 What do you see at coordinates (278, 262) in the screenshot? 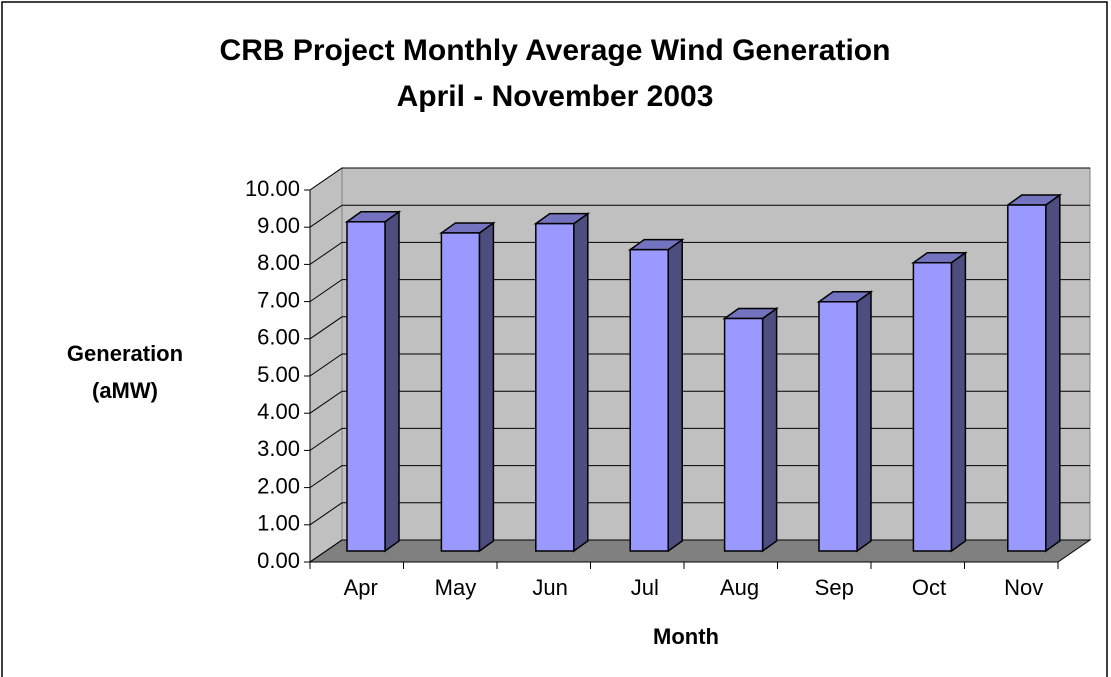
I see `y-tick-label: 8.00` at bounding box center [278, 262].